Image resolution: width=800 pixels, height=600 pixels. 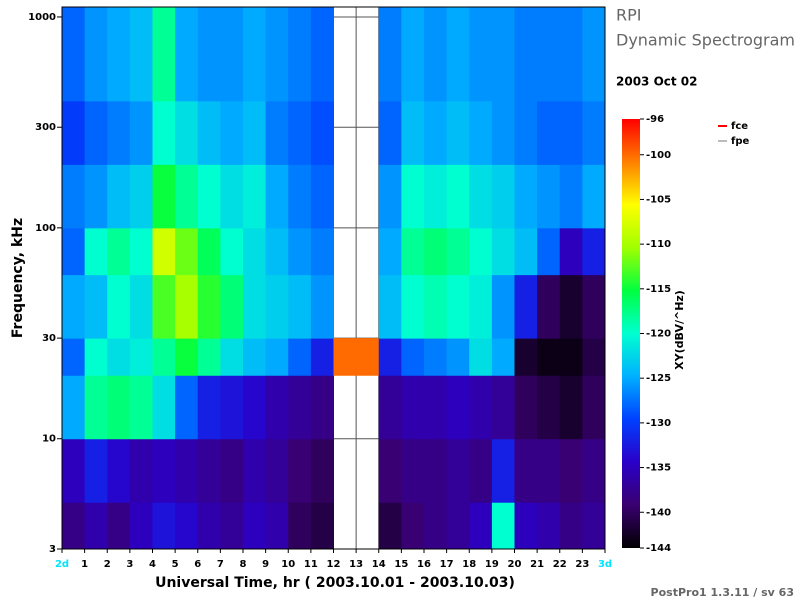 I want to click on x-tick-label: 7, so click(x=220, y=564).